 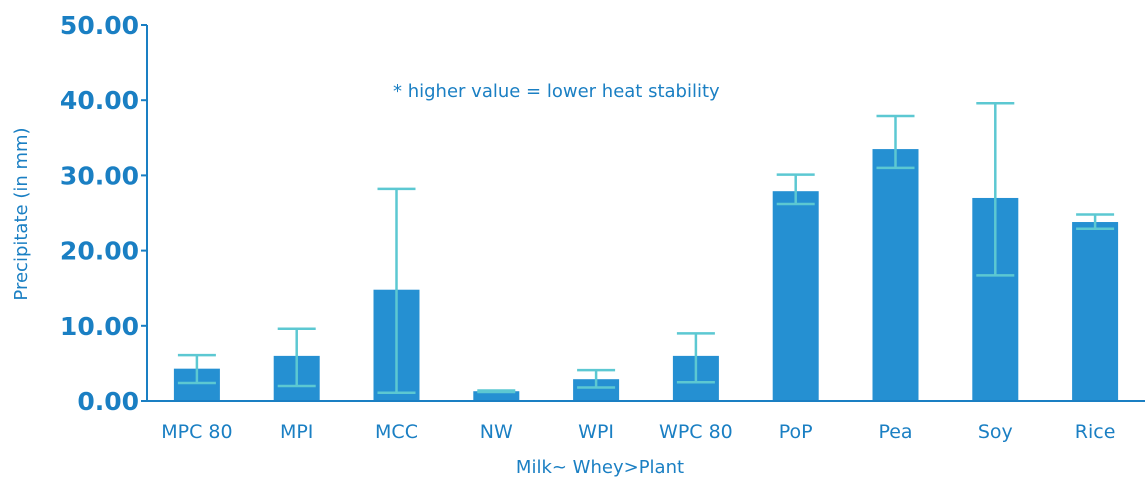 What do you see at coordinates (296, 432) in the screenshot?
I see `x-tick-label: MPI` at bounding box center [296, 432].